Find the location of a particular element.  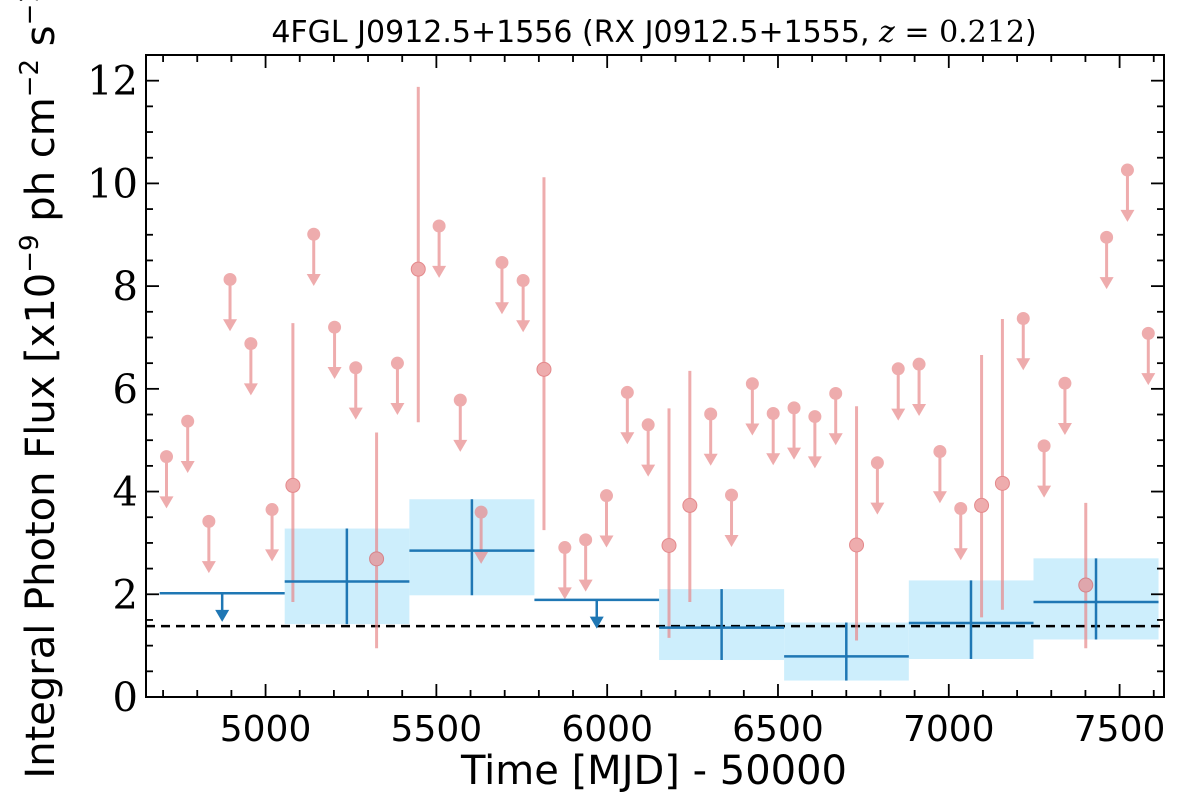

chart-title-equals: = is located at coordinates (917, 32).